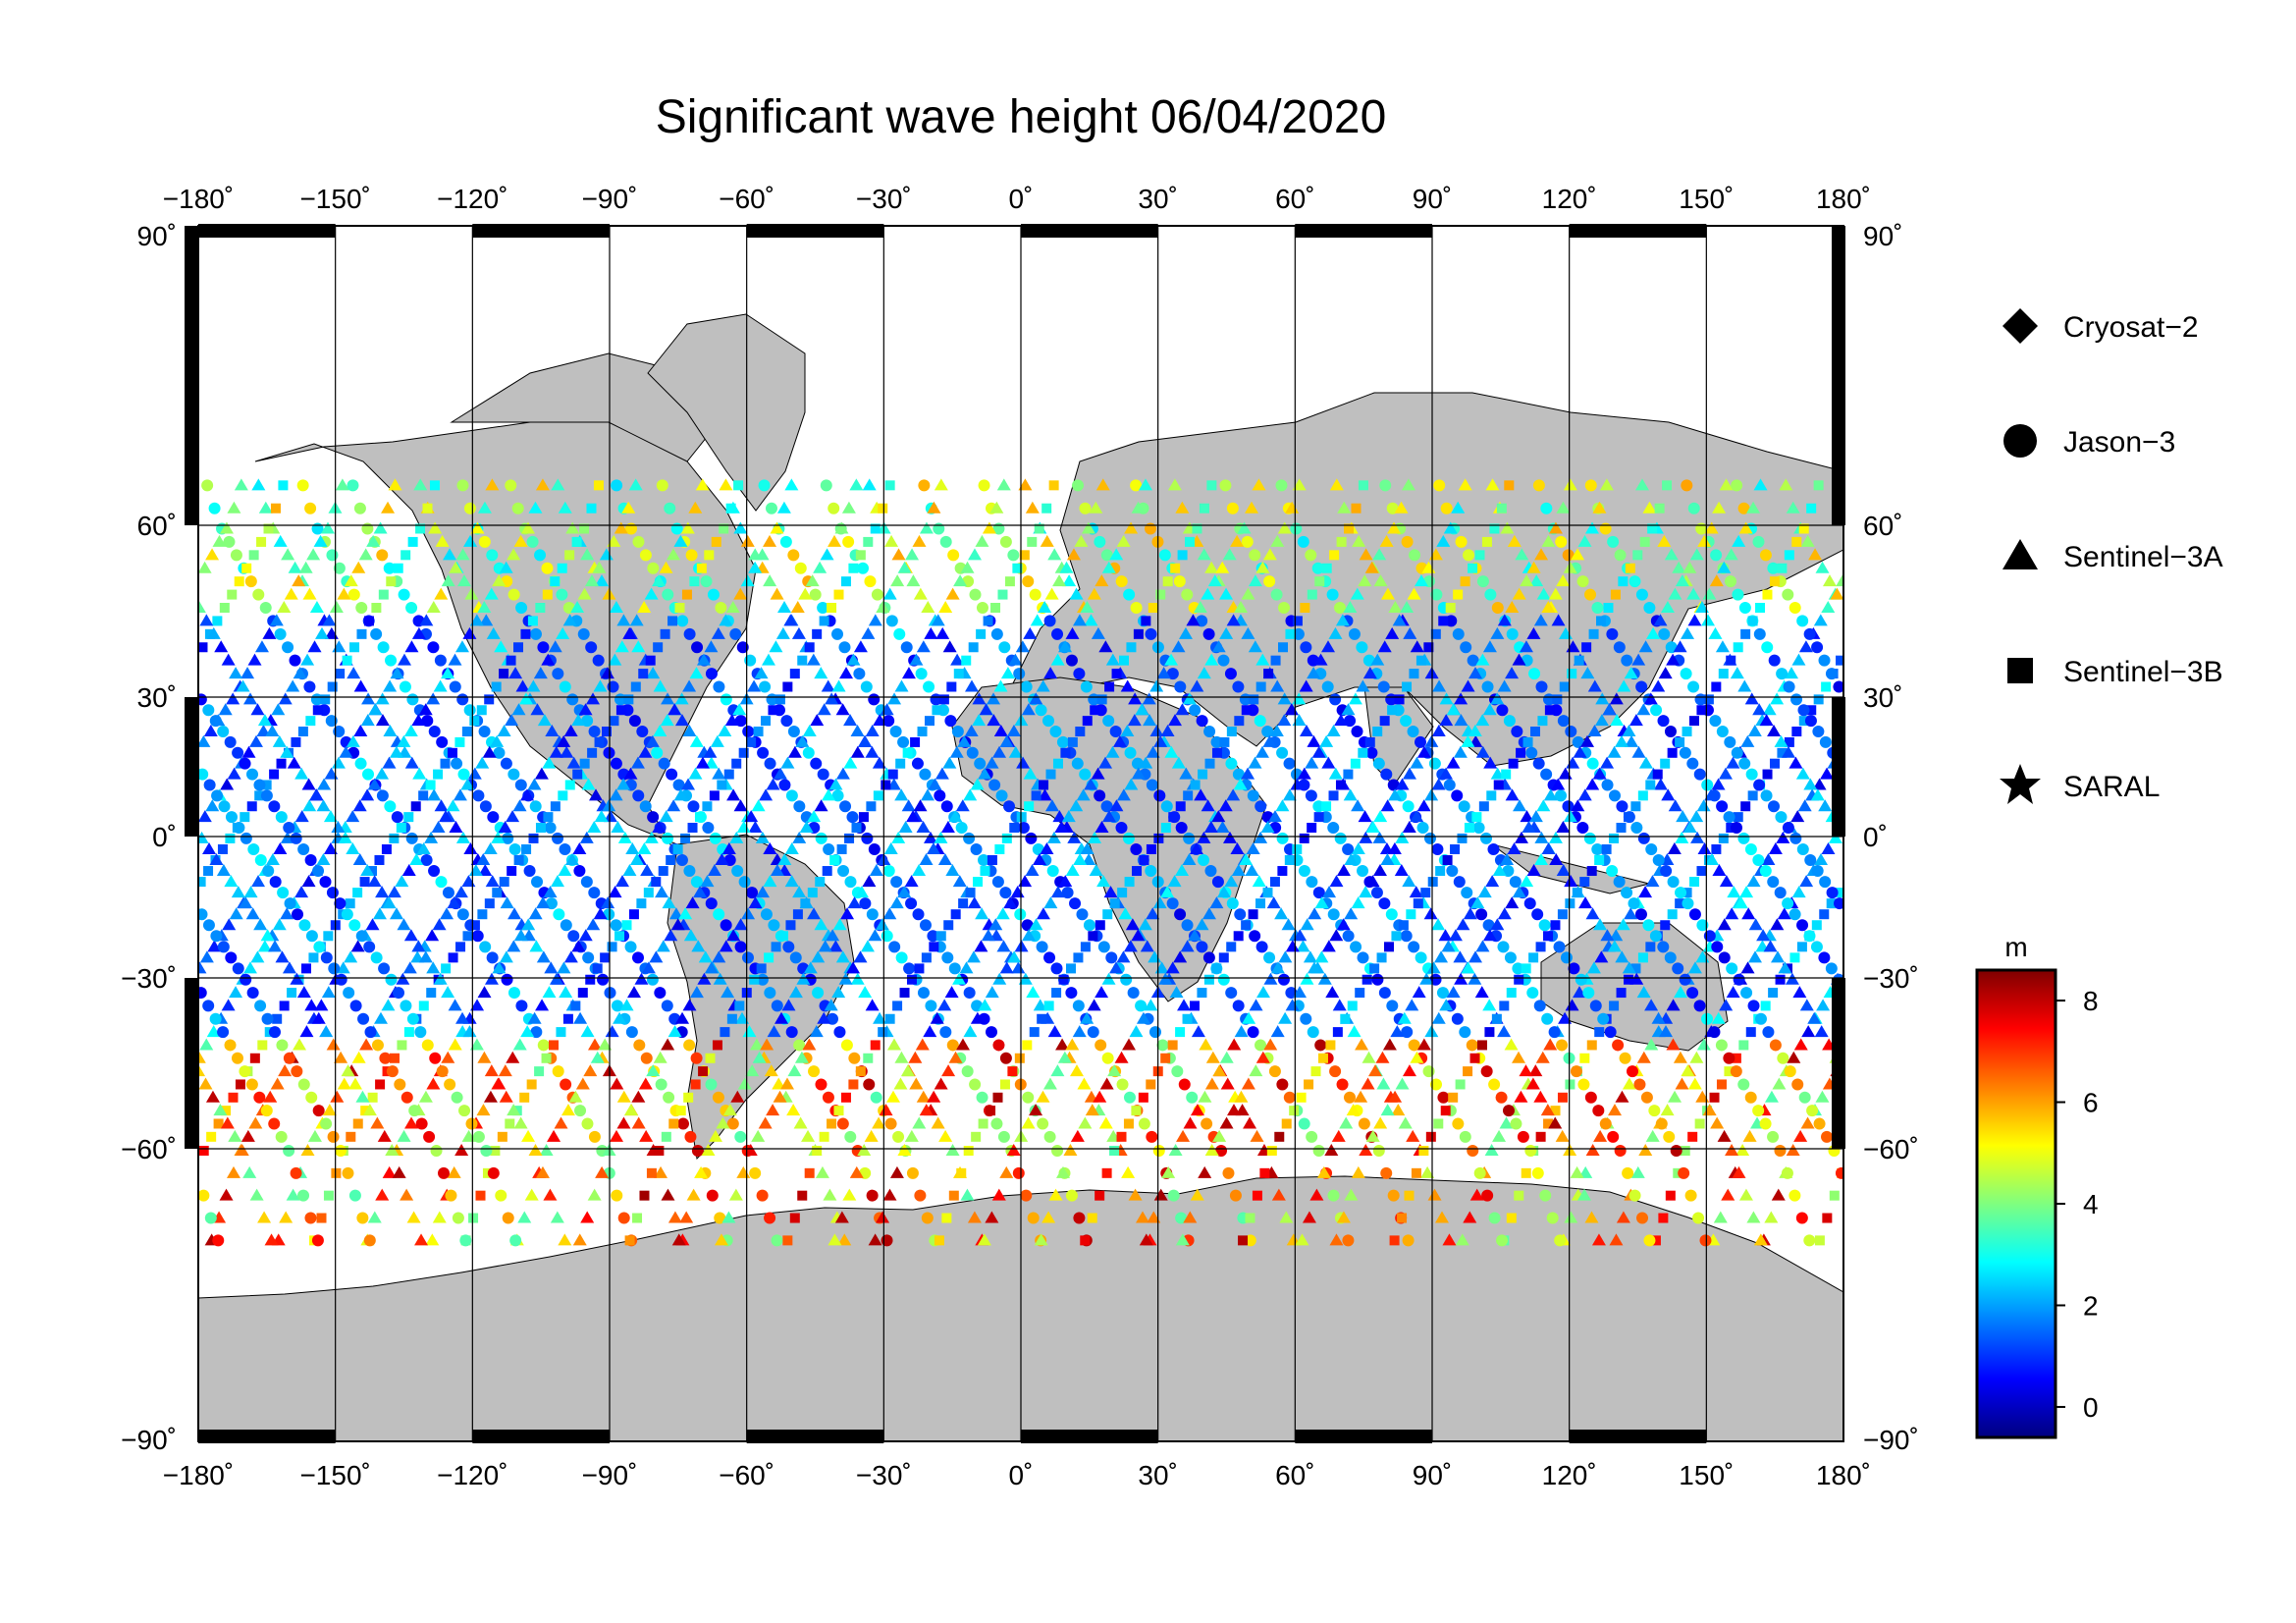  Describe the element at coordinates (472, 1475) in the screenshot. I see `lon-tick-label: −120˚` at that location.